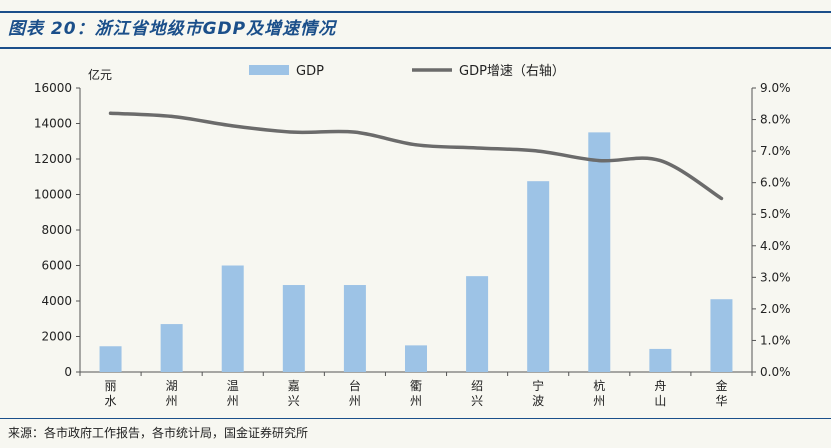  What do you see at coordinates (775, 277) in the screenshot?
I see `right-axis-tick-label: 3.0%` at bounding box center [775, 277].